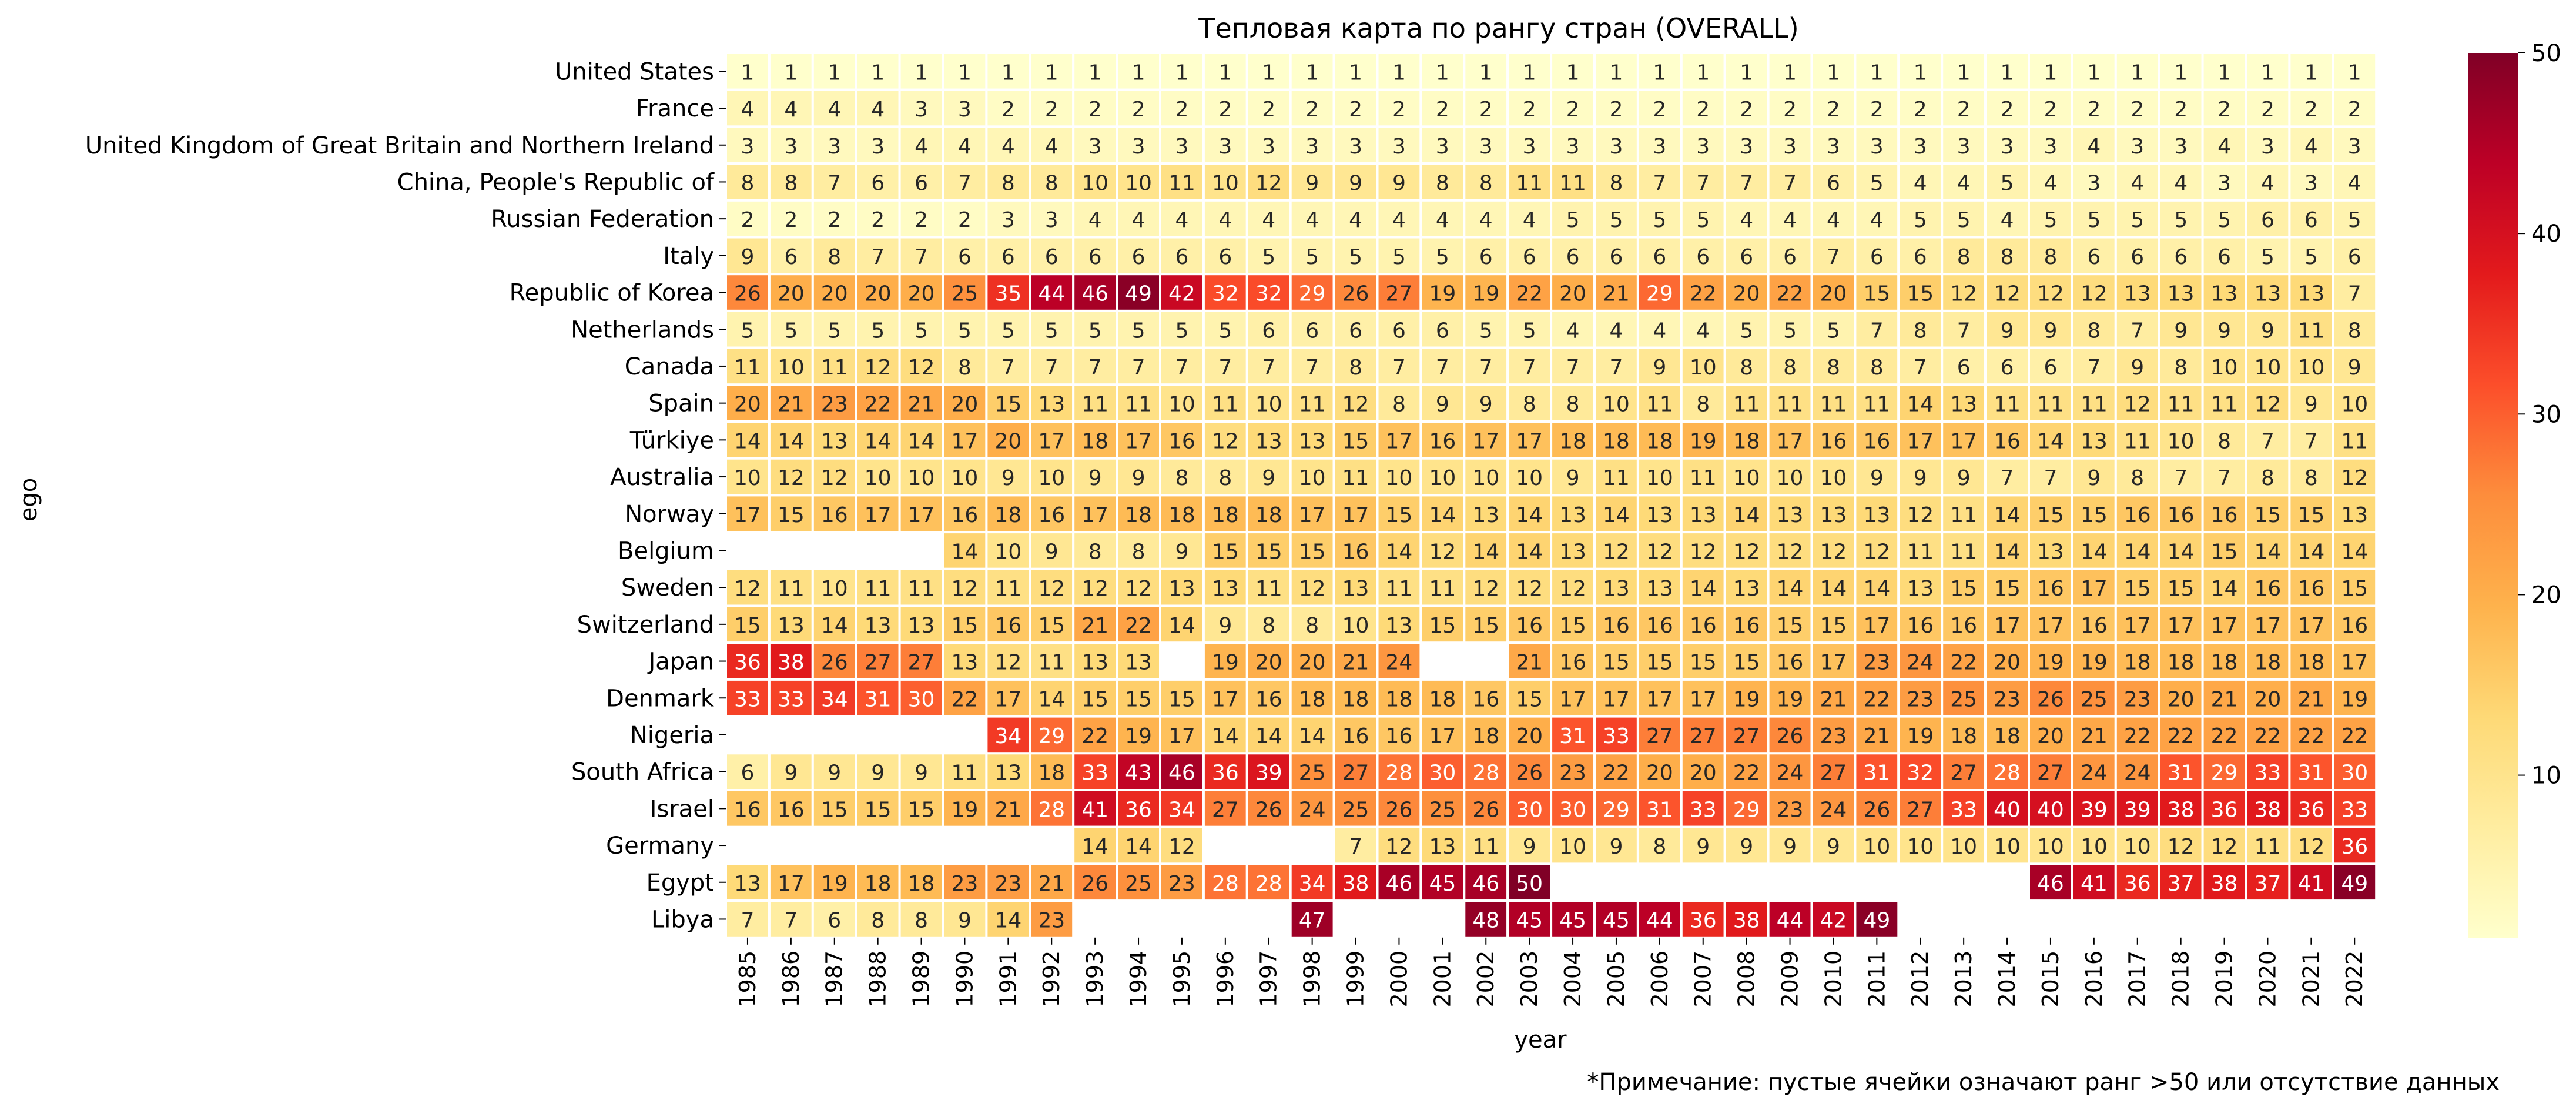 The width and height of the screenshot is (2576, 1117). Describe the element at coordinates (747, 294) in the screenshot. I see `cell-value-label: 26` at that location.